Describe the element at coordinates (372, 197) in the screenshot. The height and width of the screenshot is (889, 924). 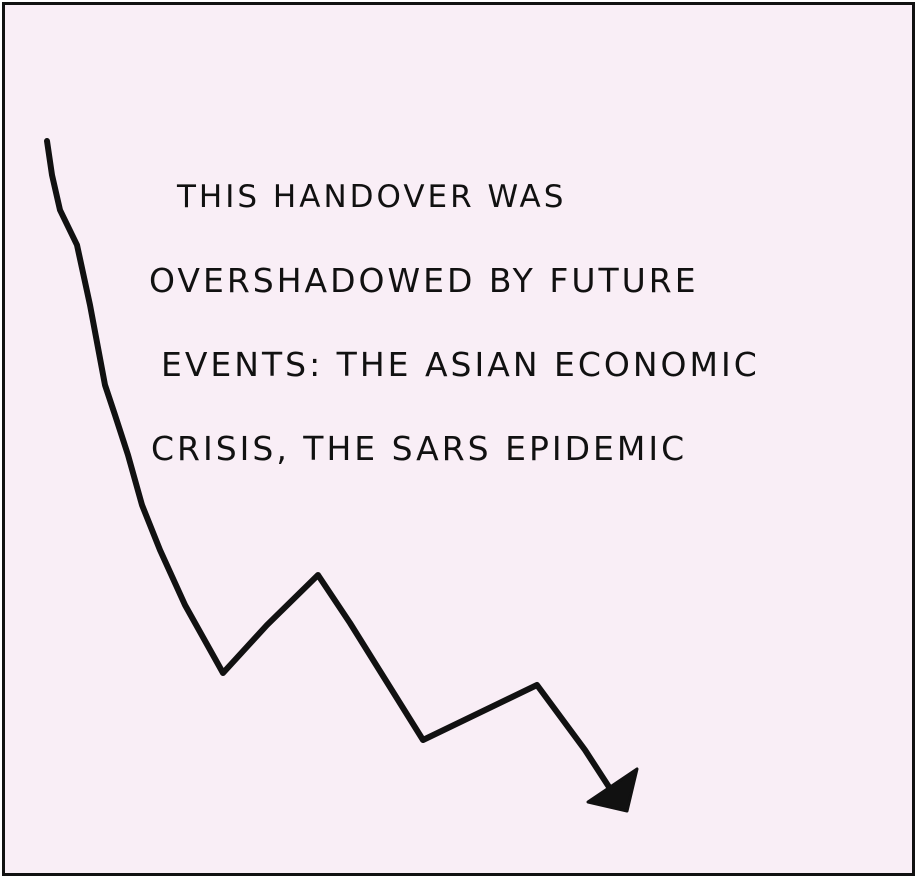
I see `caption-line: THIS HANDOVER WAS` at that location.